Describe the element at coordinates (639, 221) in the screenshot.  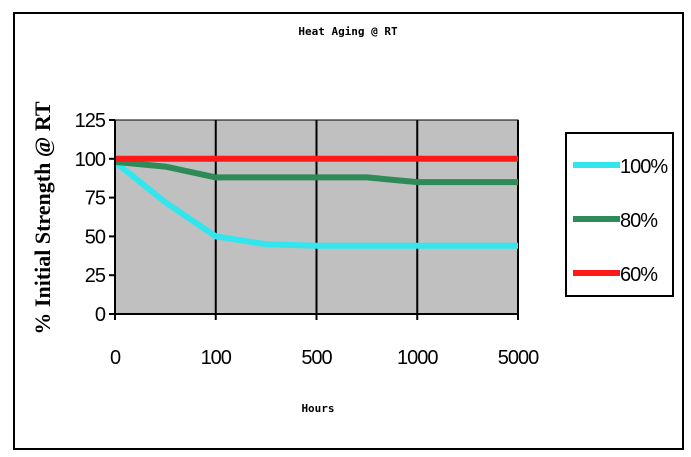
I see `legend-label: 80%` at that location.